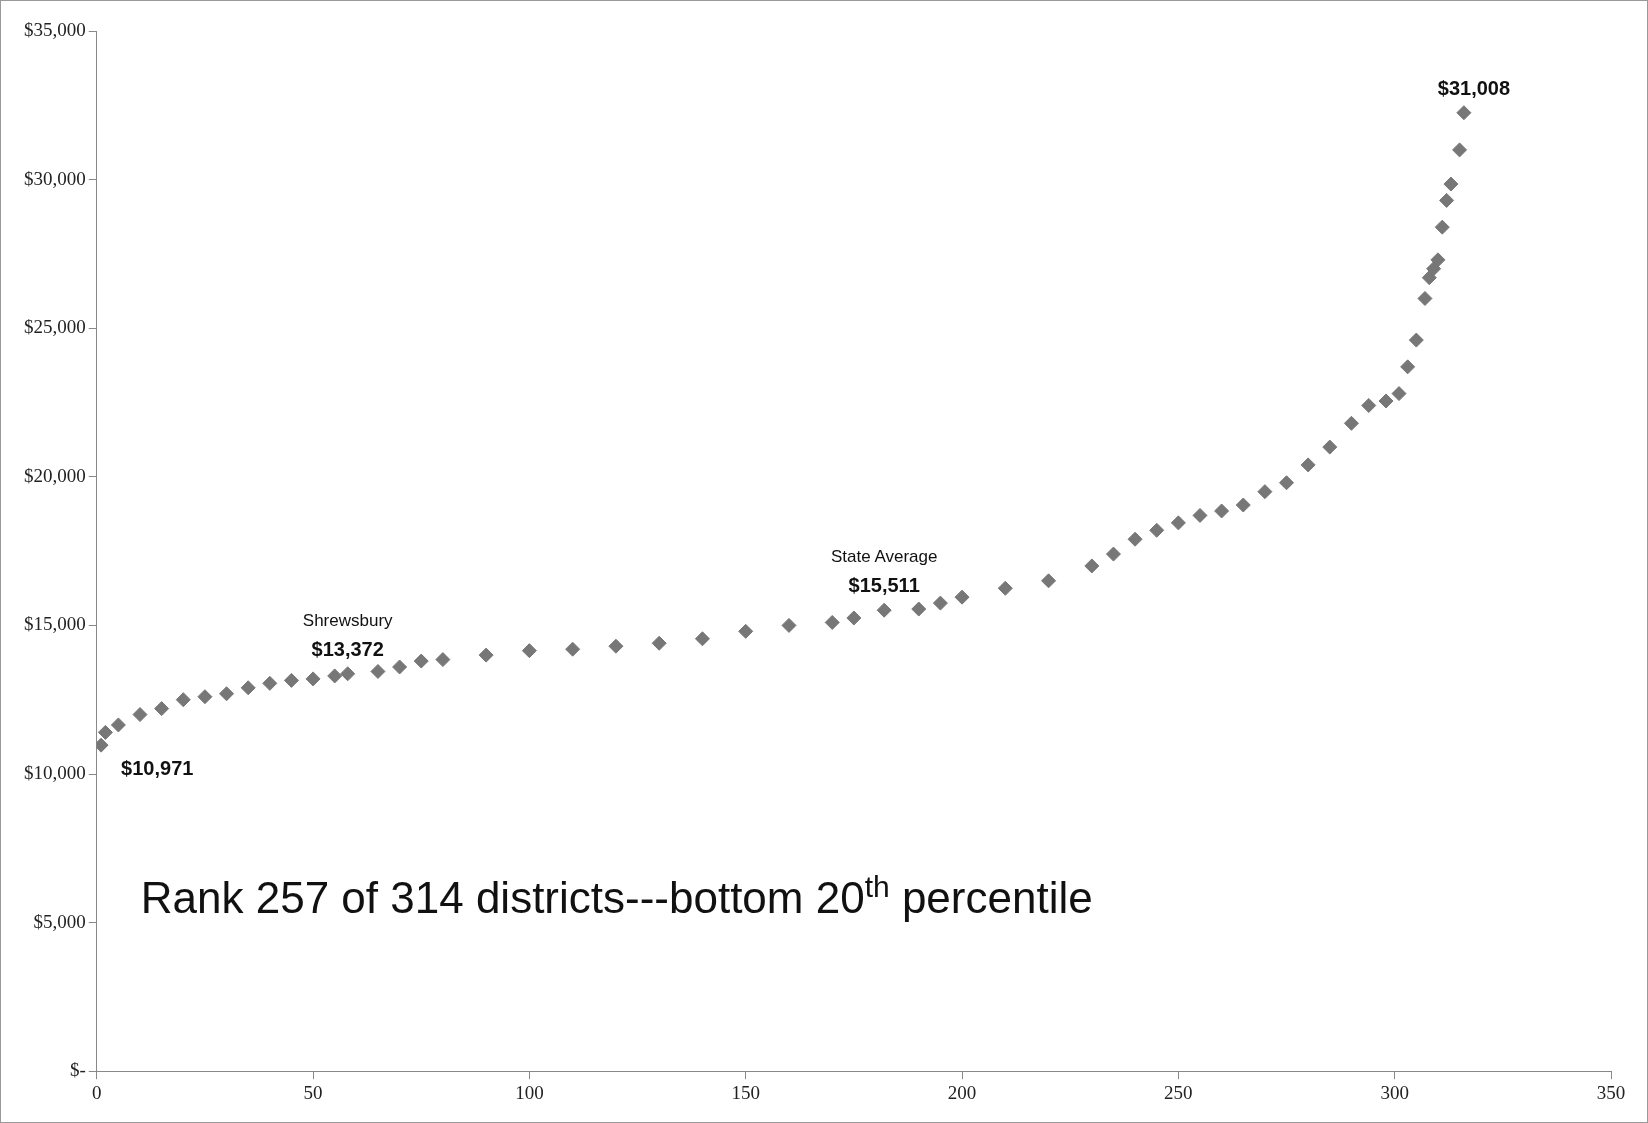 Image resolution: width=1648 pixels, height=1123 pixels. I want to click on x-tick-label: 100, so click(529, 1092).